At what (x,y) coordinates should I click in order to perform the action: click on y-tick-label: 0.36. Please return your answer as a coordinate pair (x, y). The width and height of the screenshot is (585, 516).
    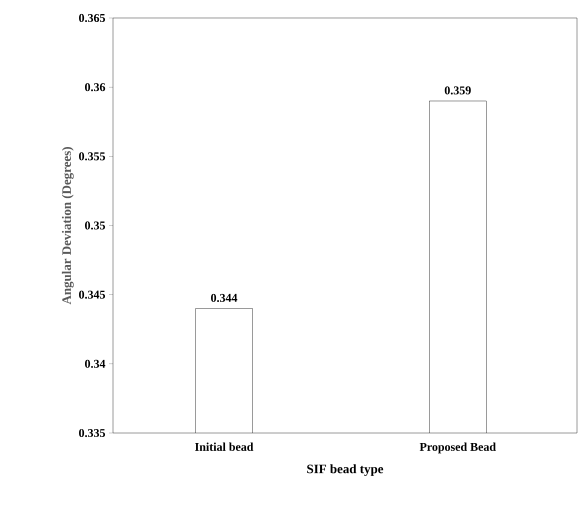
    Looking at the image, I should click on (95, 87).